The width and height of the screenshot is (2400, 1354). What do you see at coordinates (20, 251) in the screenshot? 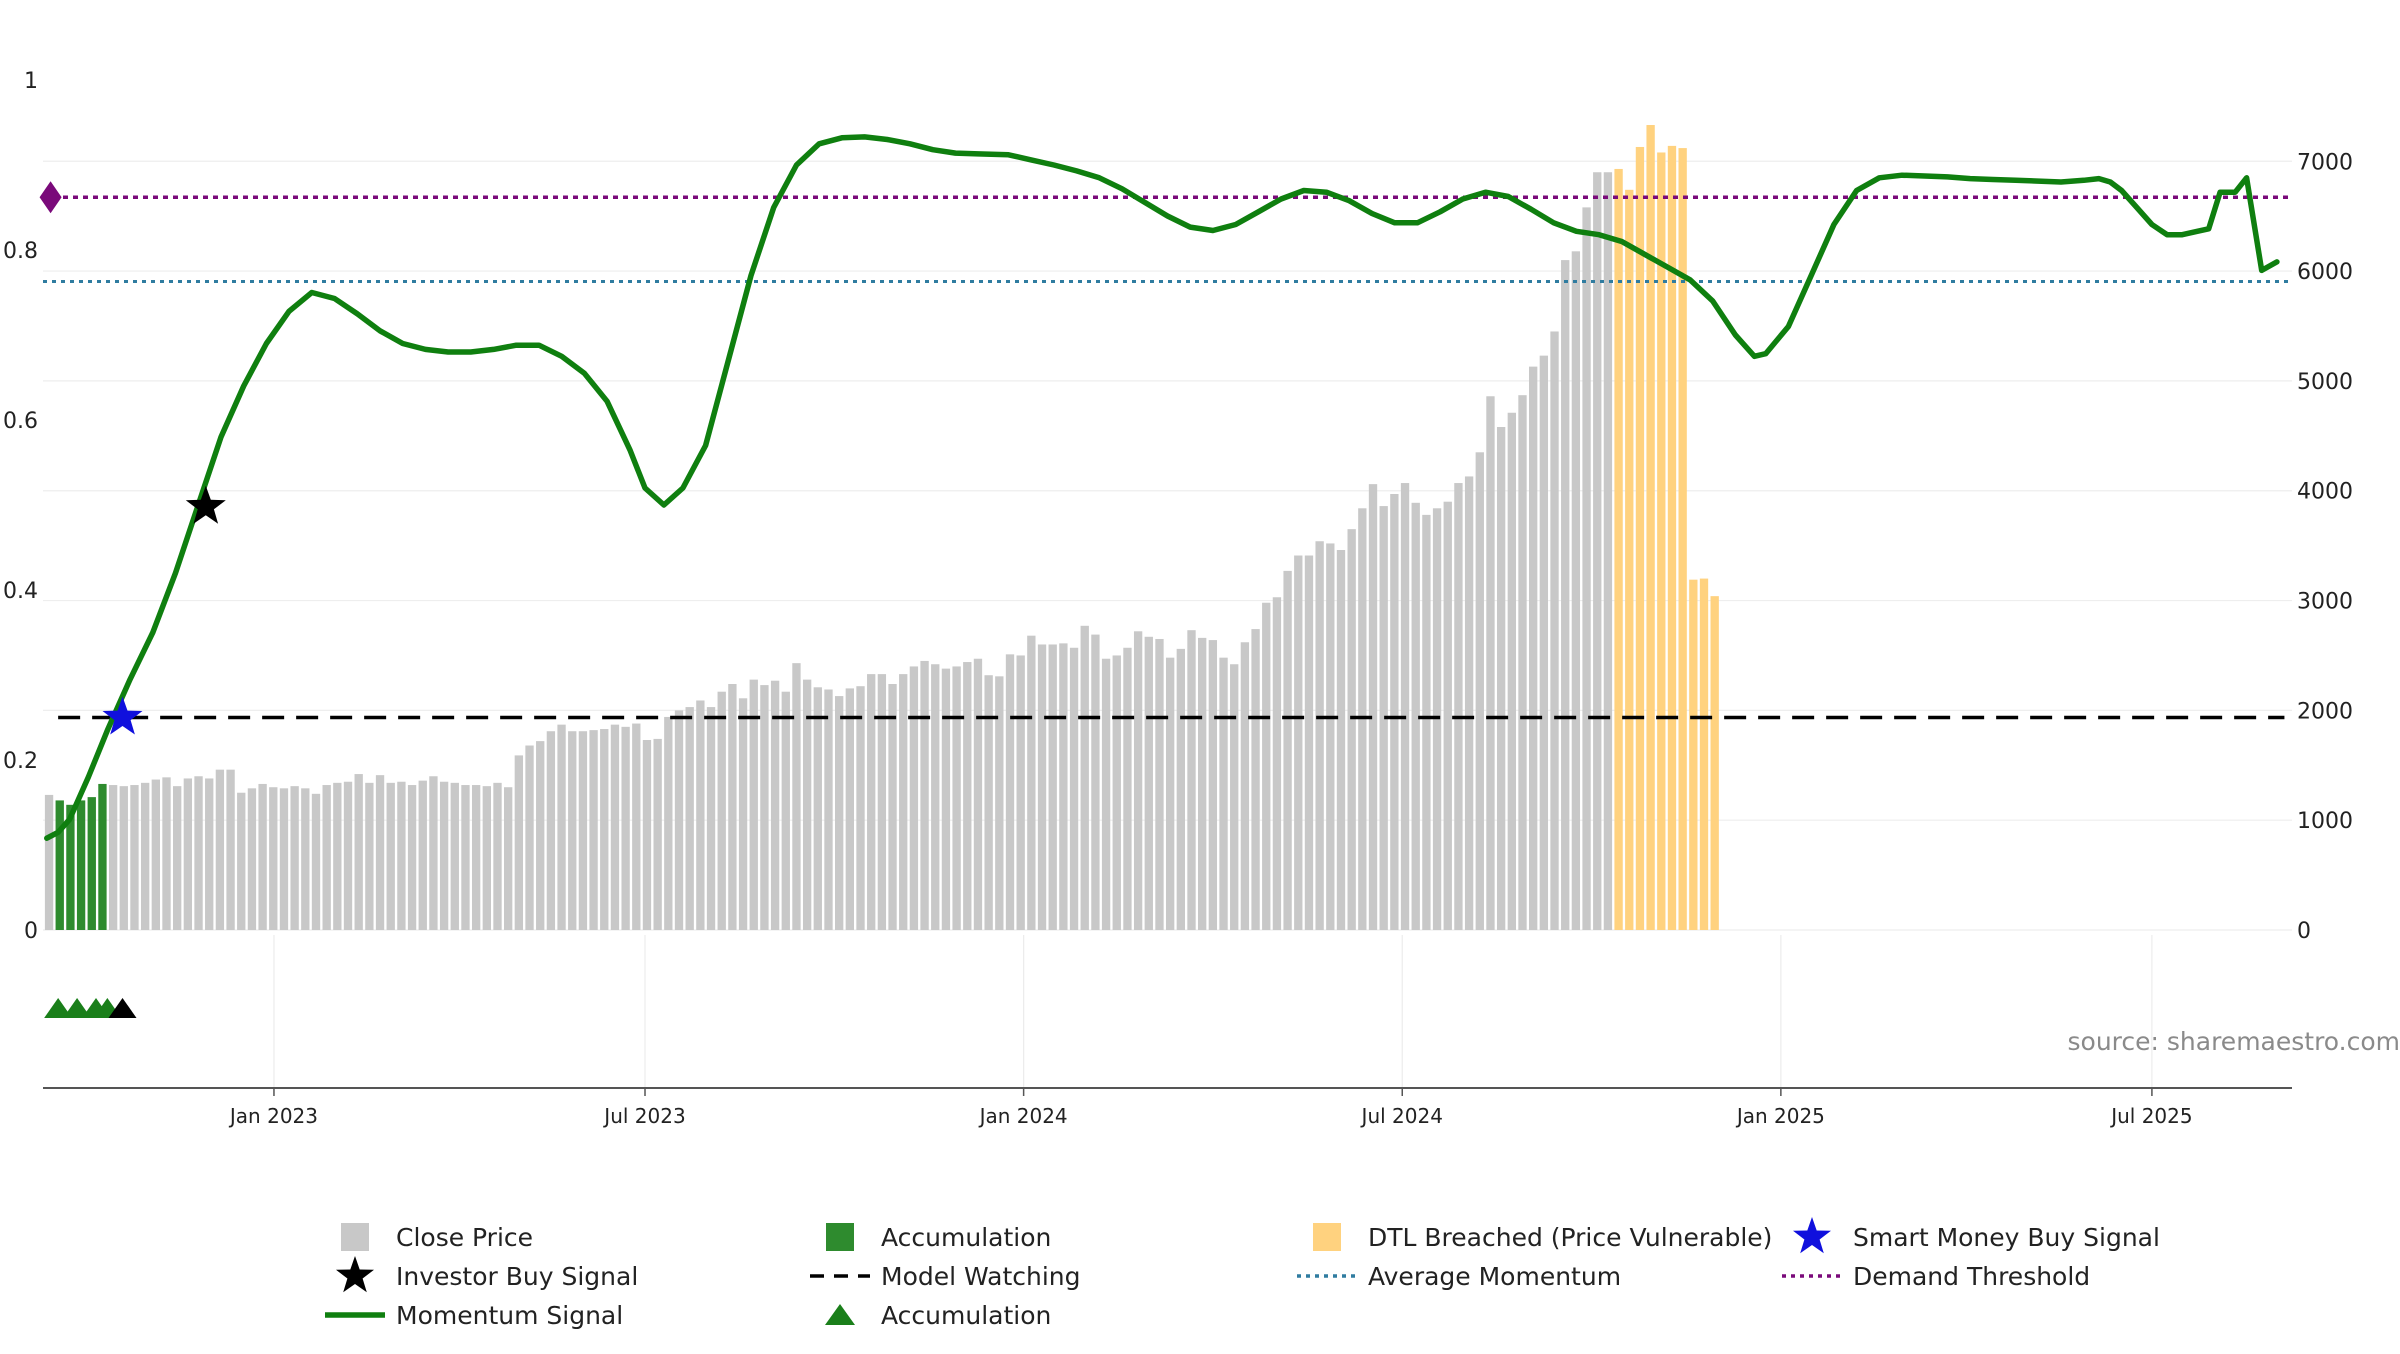
I see `left-axis-tick-label: 0.8` at bounding box center [20, 251].